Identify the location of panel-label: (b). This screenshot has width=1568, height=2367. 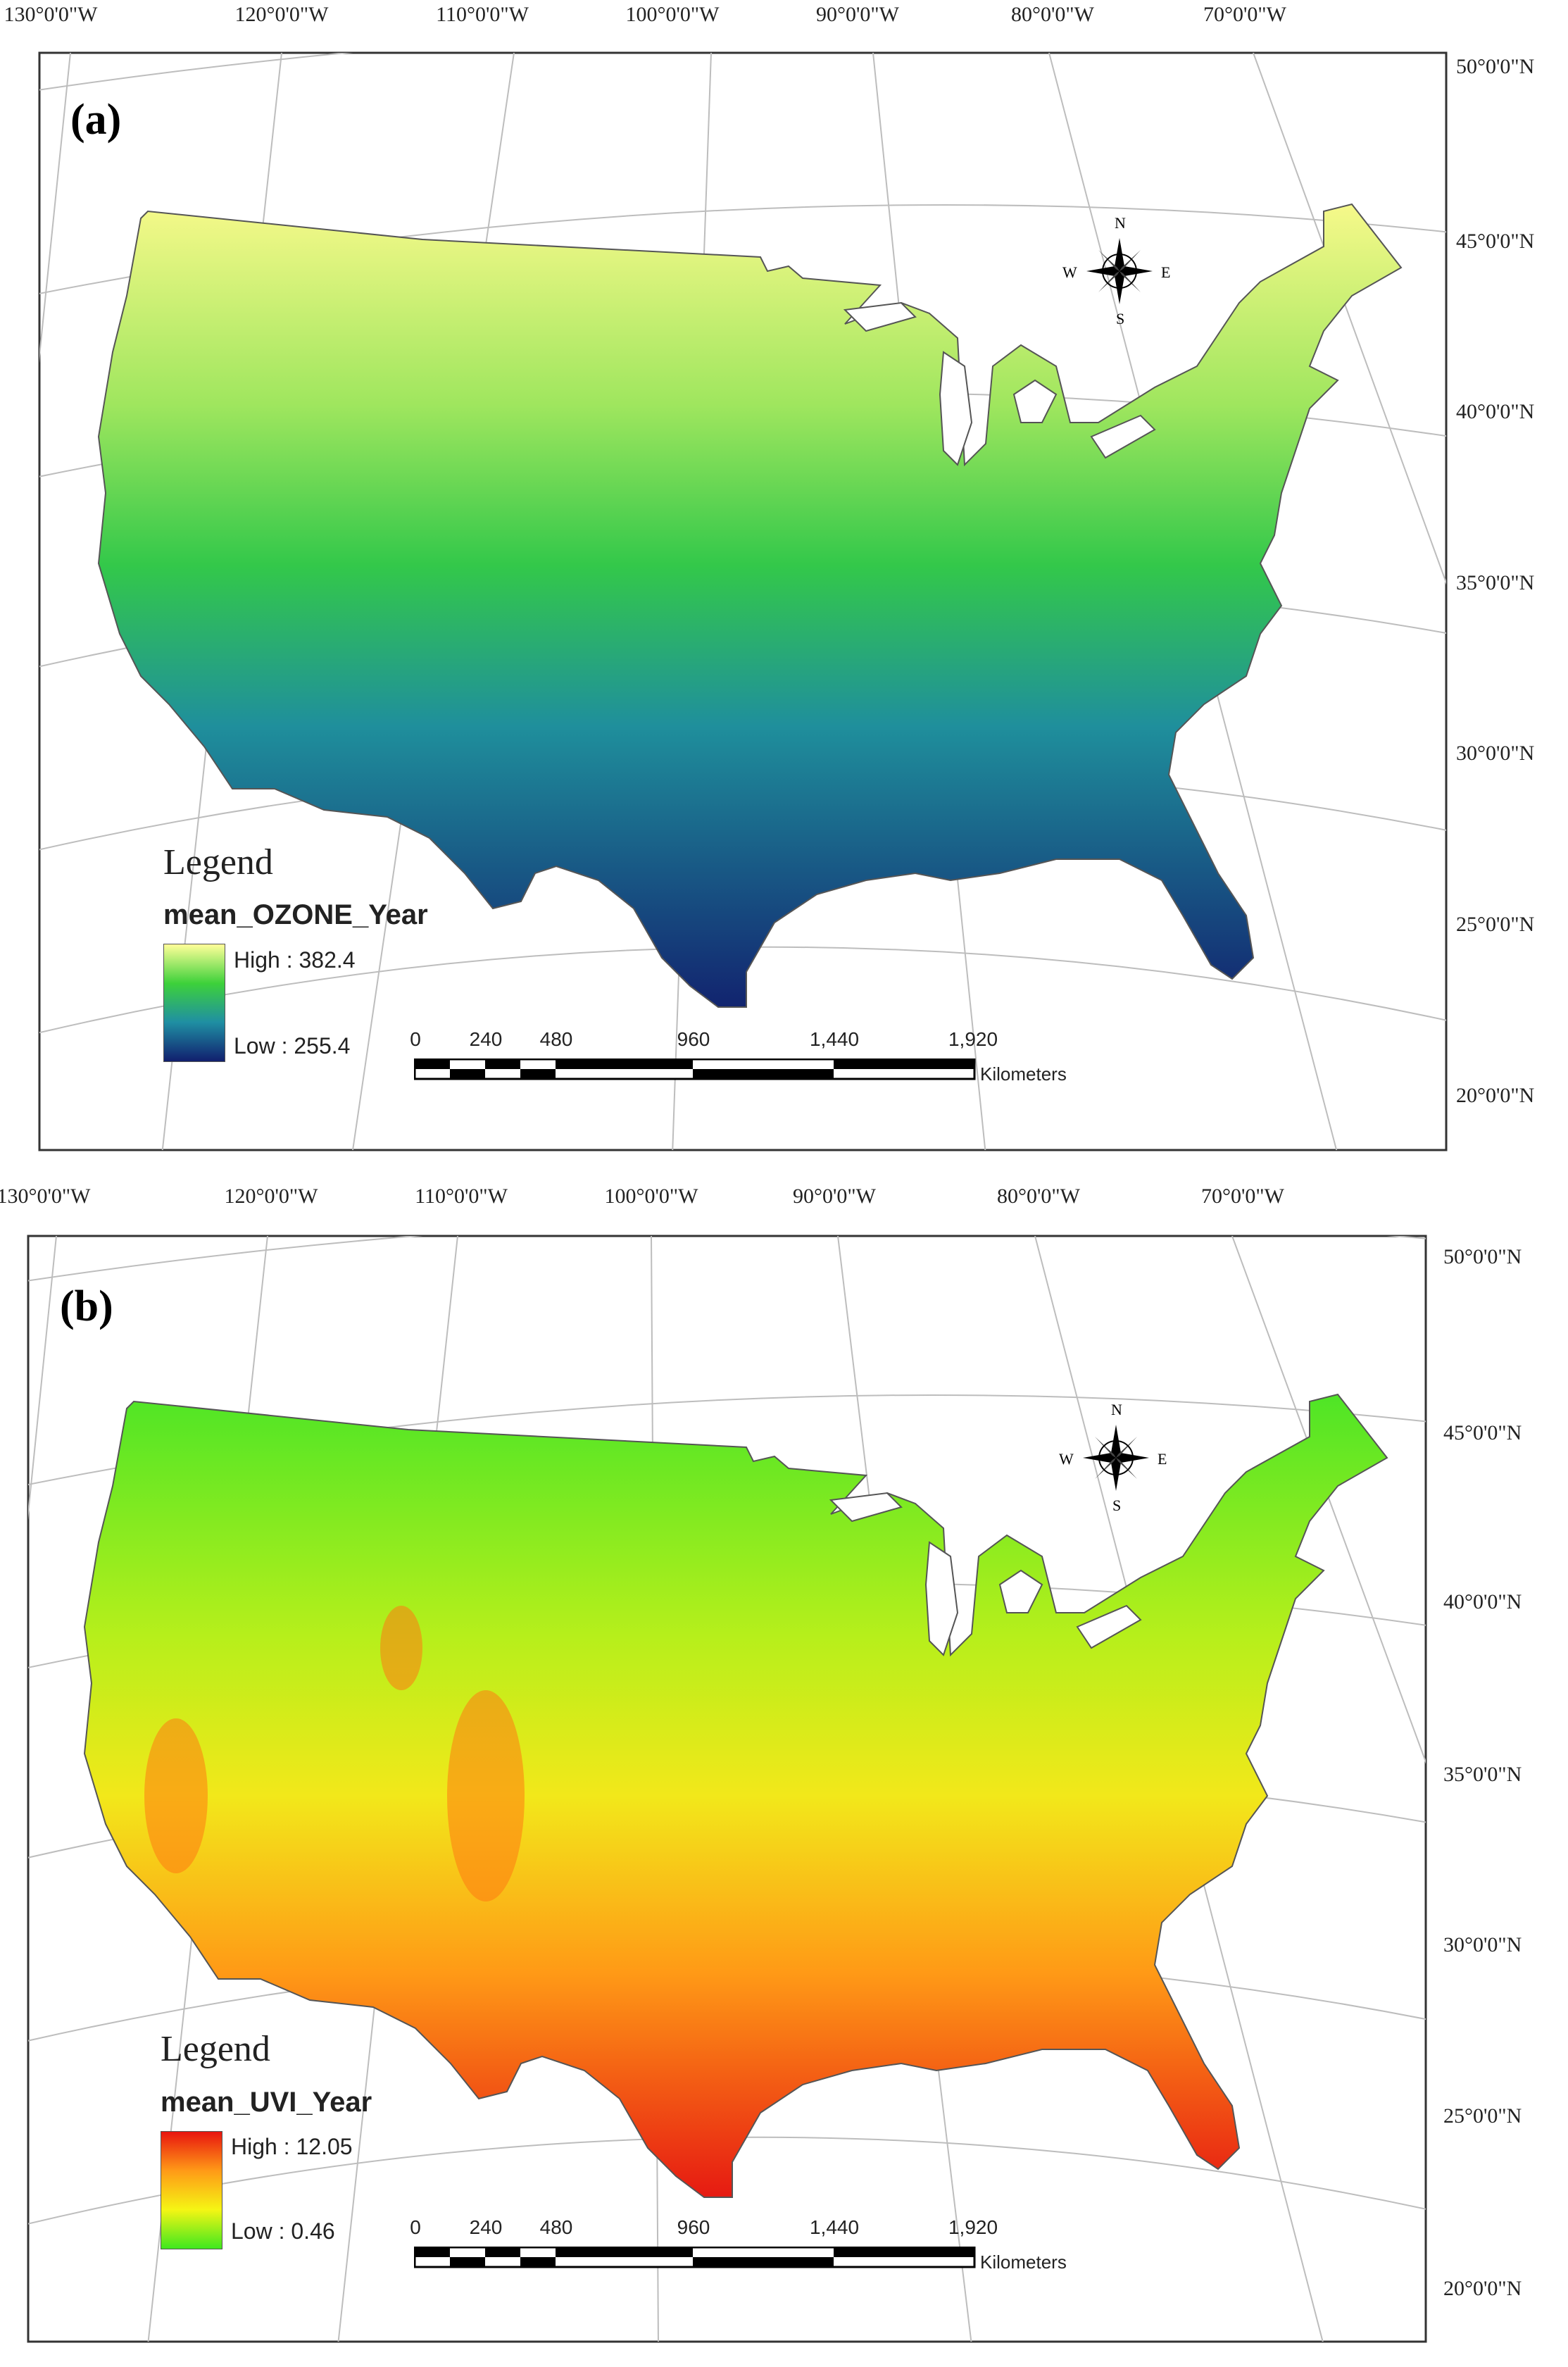
(86, 1306).